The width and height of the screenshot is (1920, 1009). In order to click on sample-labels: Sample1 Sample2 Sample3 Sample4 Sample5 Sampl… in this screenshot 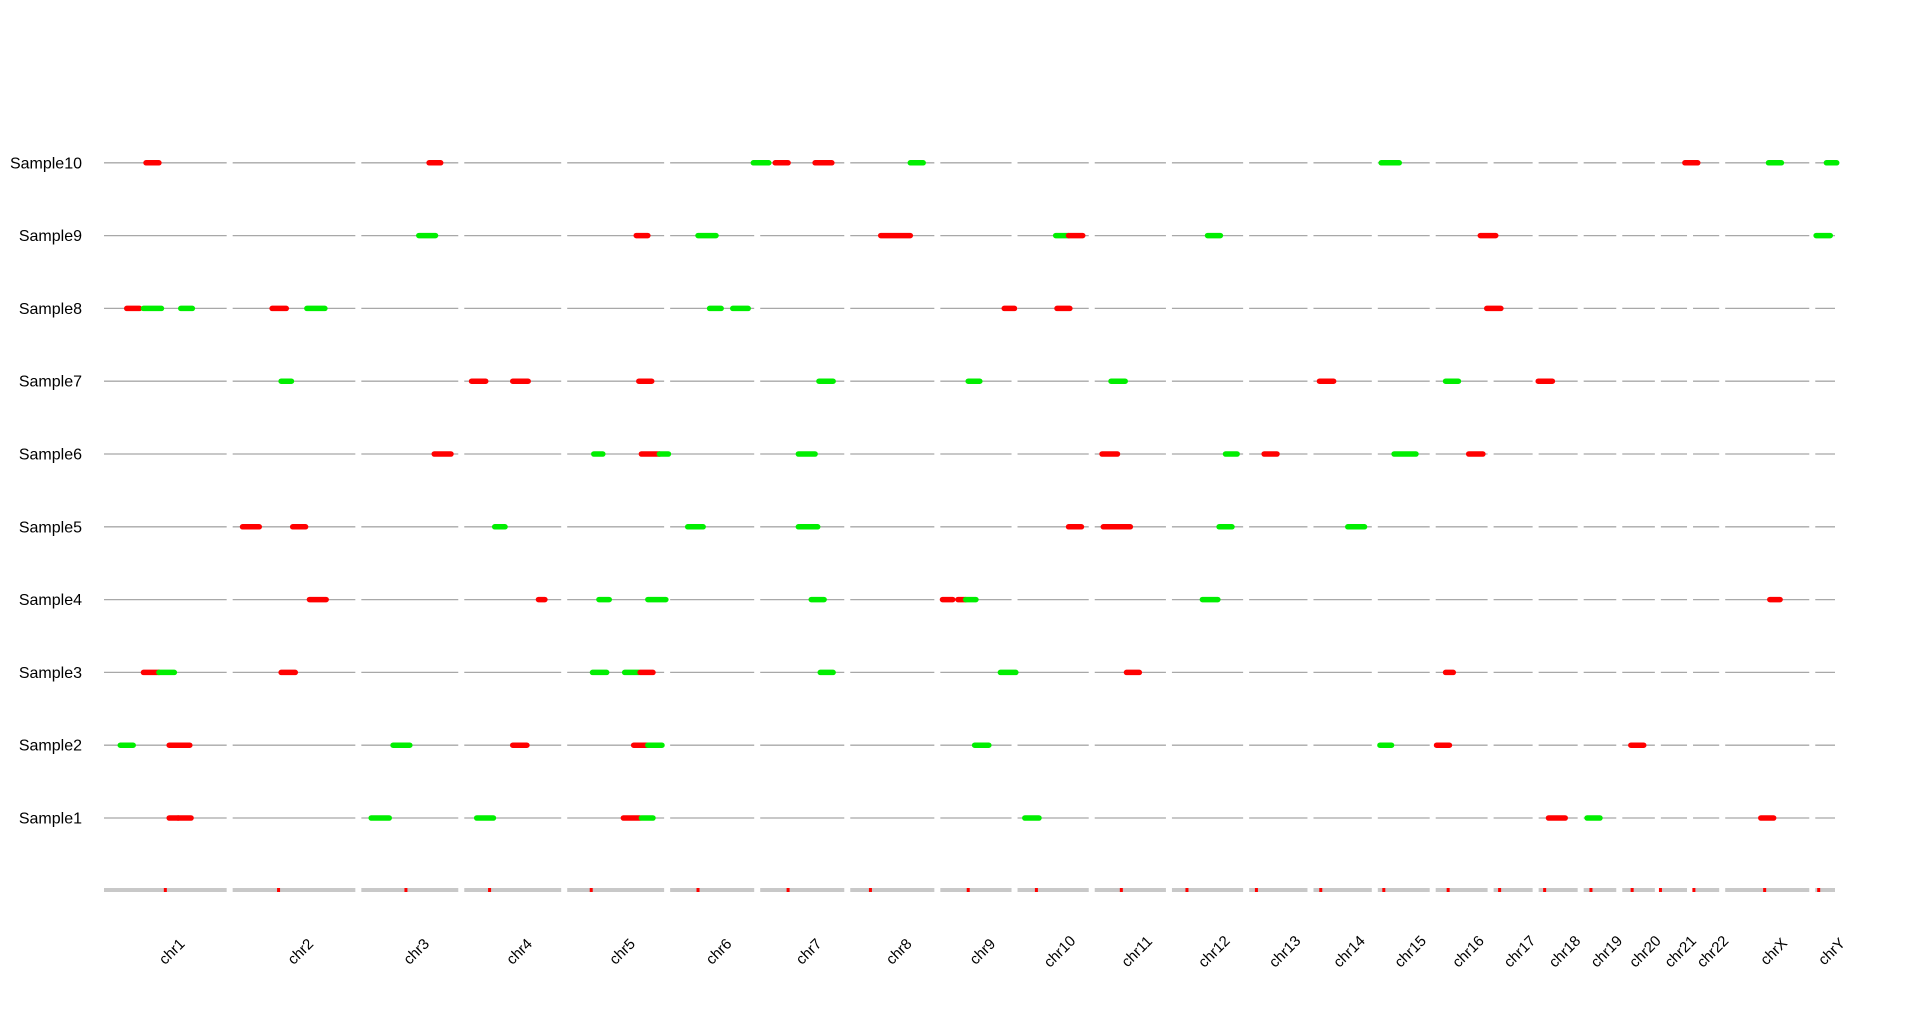, I will do `click(46, 491)`.